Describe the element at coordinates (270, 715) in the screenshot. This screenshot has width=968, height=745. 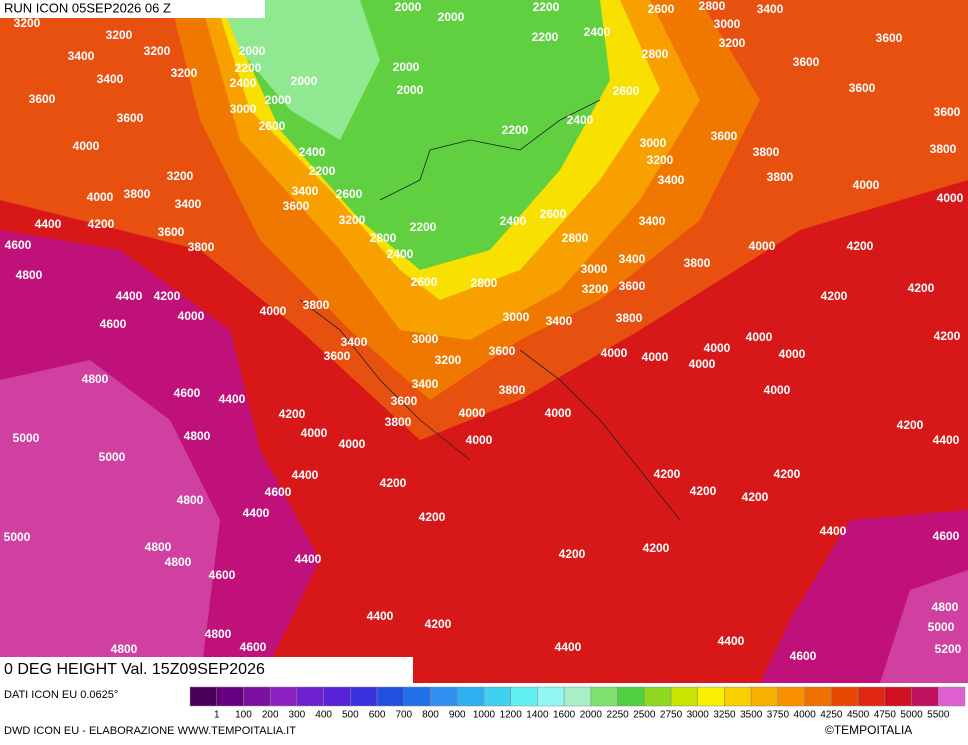
I see `legend-label: 200` at that location.